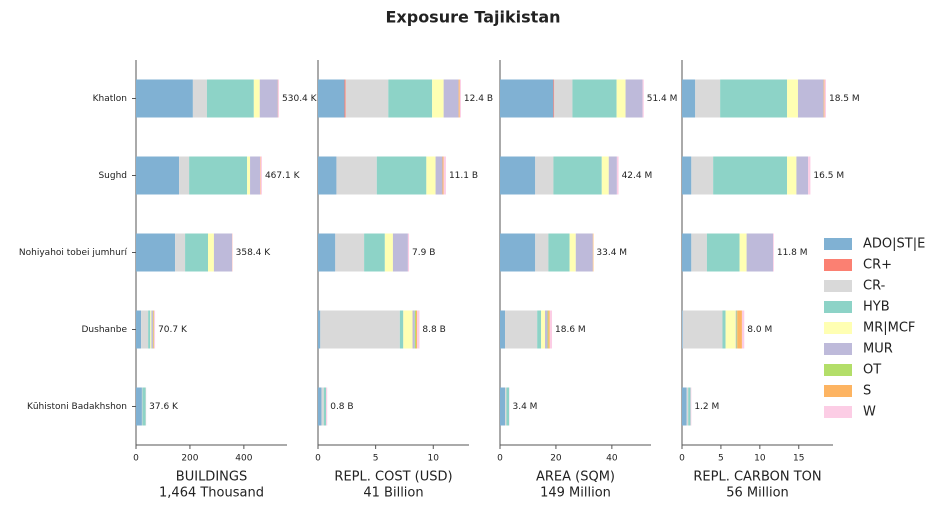 Image resolution: width=944 pixels, height=510 pixels. What do you see at coordinates (73, 253) in the screenshot?
I see `y-tick-label: Nohiyahoi tobei jumhurí` at bounding box center [73, 253].